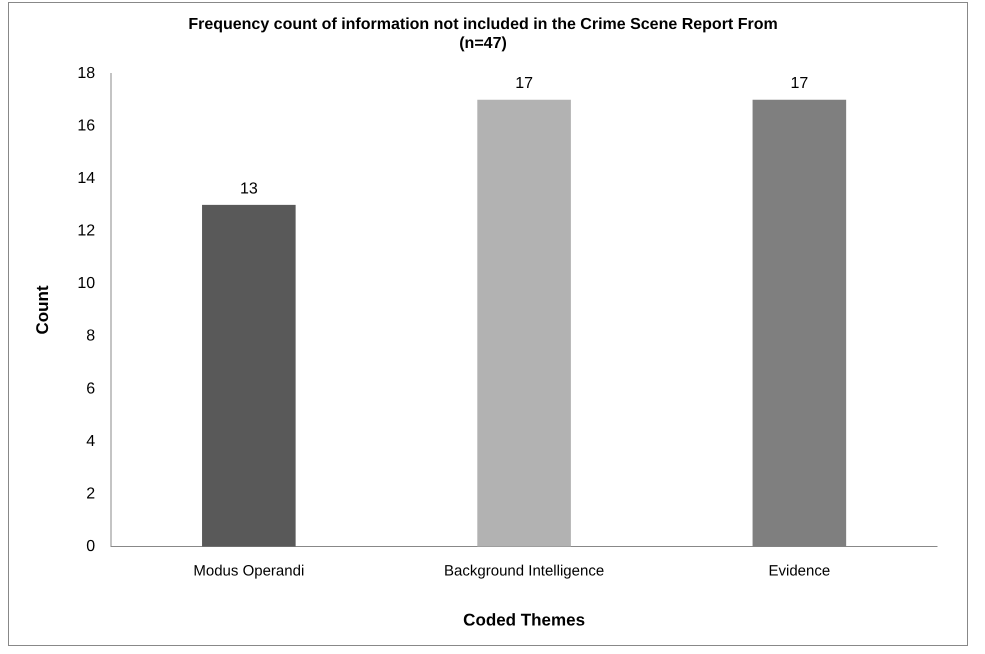 This screenshot has height=654, width=985. I want to click on y-tick-label: 8, so click(91, 336).